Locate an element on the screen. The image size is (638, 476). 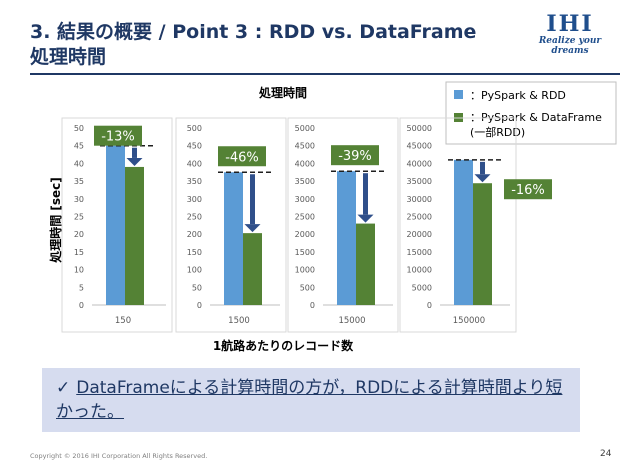
panel-3-tick-label: 3500 is located at coordinates (305, 181).